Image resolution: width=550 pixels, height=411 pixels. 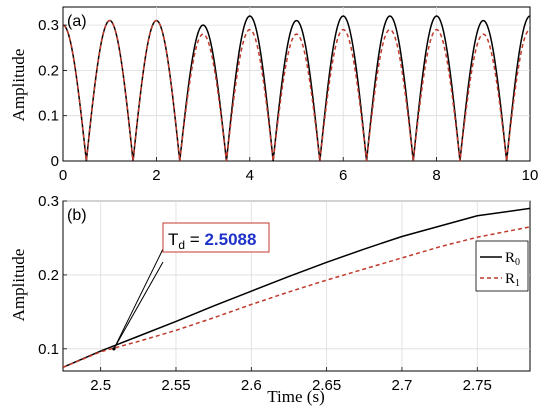 I want to click on panel-b-x-tick-label: 2.7, so click(x=402, y=385).